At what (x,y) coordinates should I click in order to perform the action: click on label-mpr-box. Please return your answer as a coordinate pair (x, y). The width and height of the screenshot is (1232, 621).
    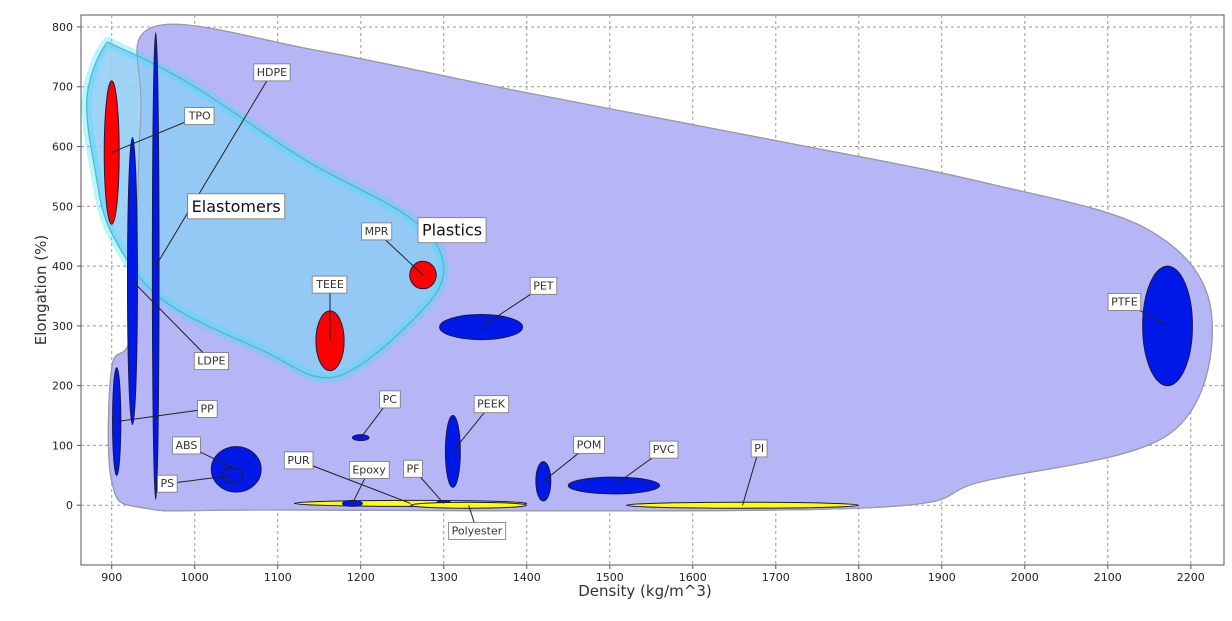
    Looking at the image, I should click on (377, 231).